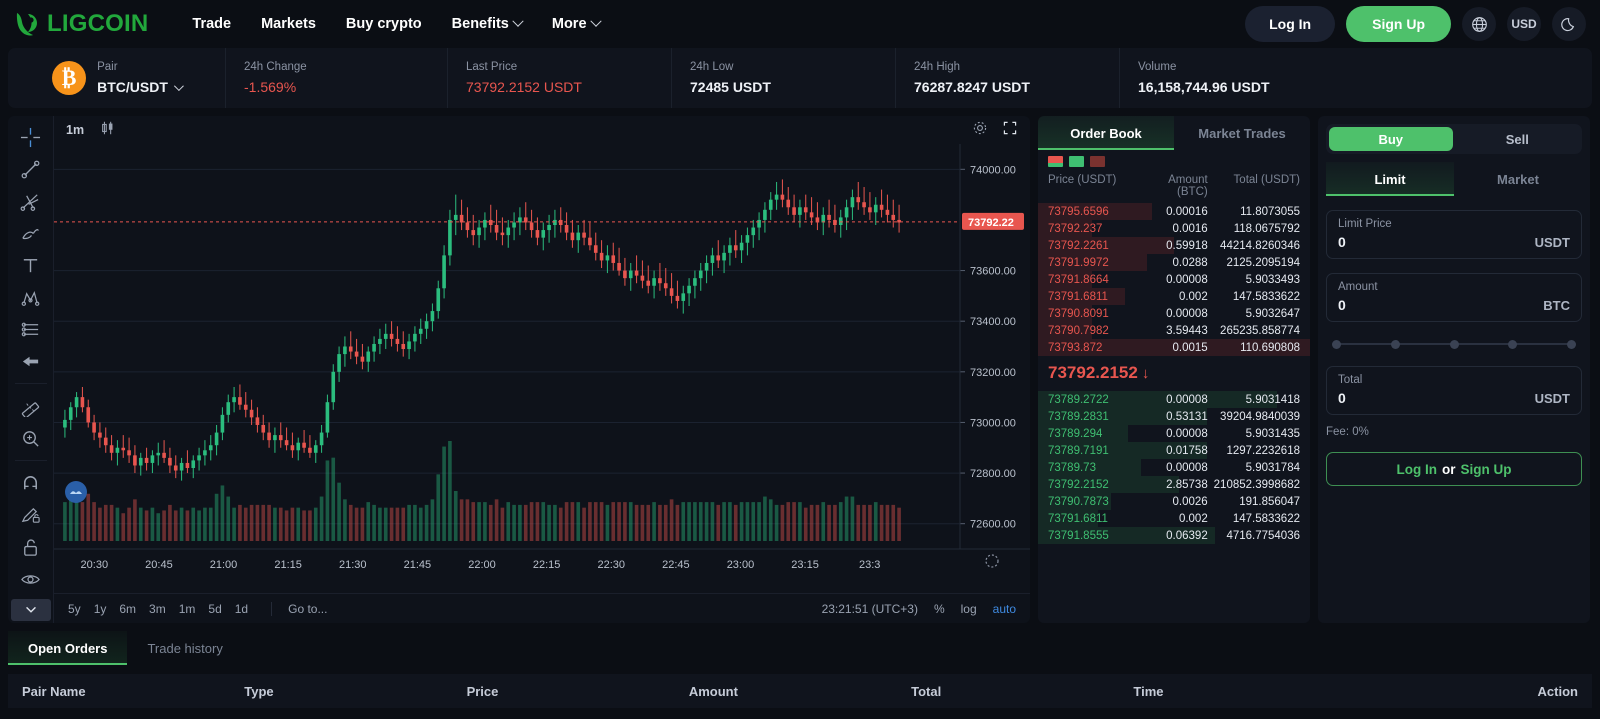 Image resolution: width=1600 pixels, height=719 pixels. I want to click on range-3m: 3m, so click(157, 608).